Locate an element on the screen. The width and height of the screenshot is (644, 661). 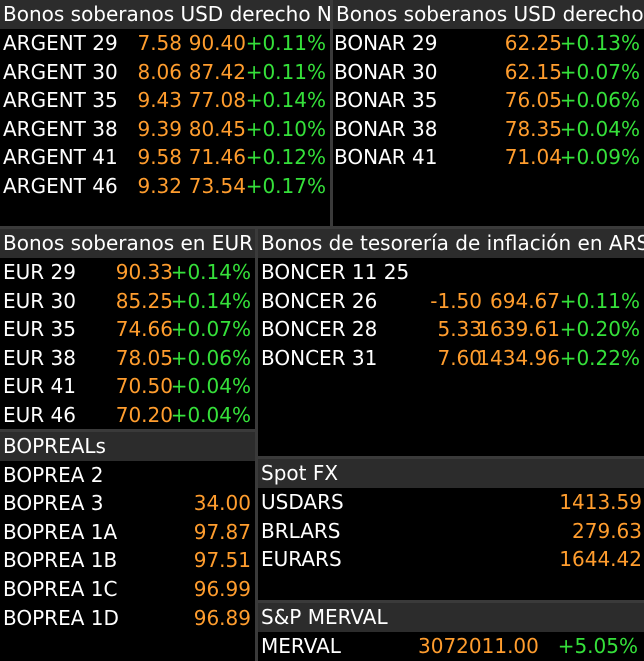
bond-name: EUR 46 is located at coordinates (39, 415).